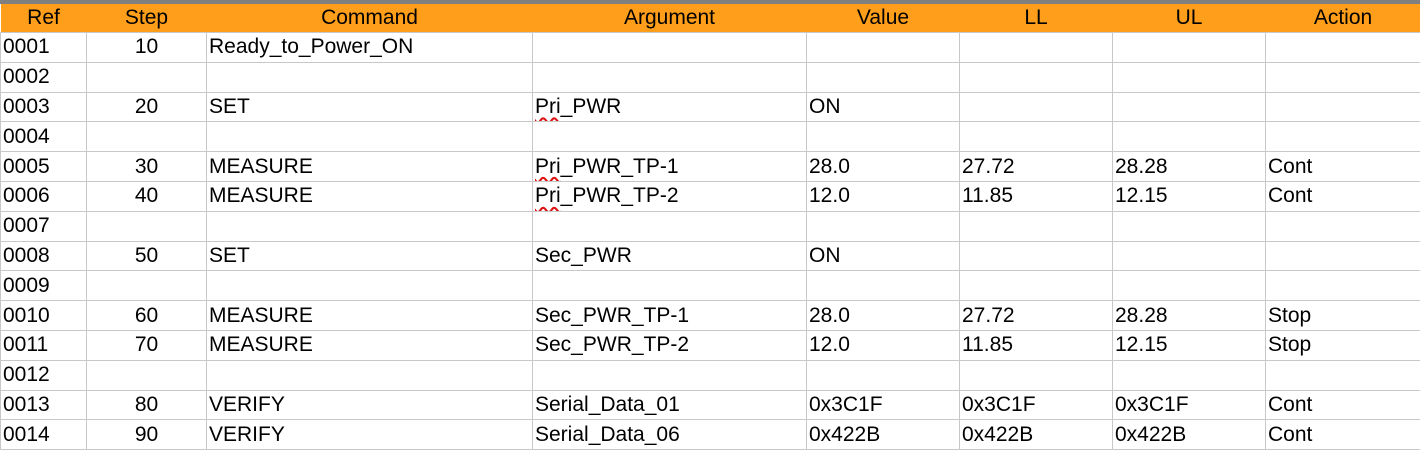 The height and width of the screenshot is (450, 1420). What do you see at coordinates (369, 256) in the screenshot?
I see `cell-command: SET` at bounding box center [369, 256].